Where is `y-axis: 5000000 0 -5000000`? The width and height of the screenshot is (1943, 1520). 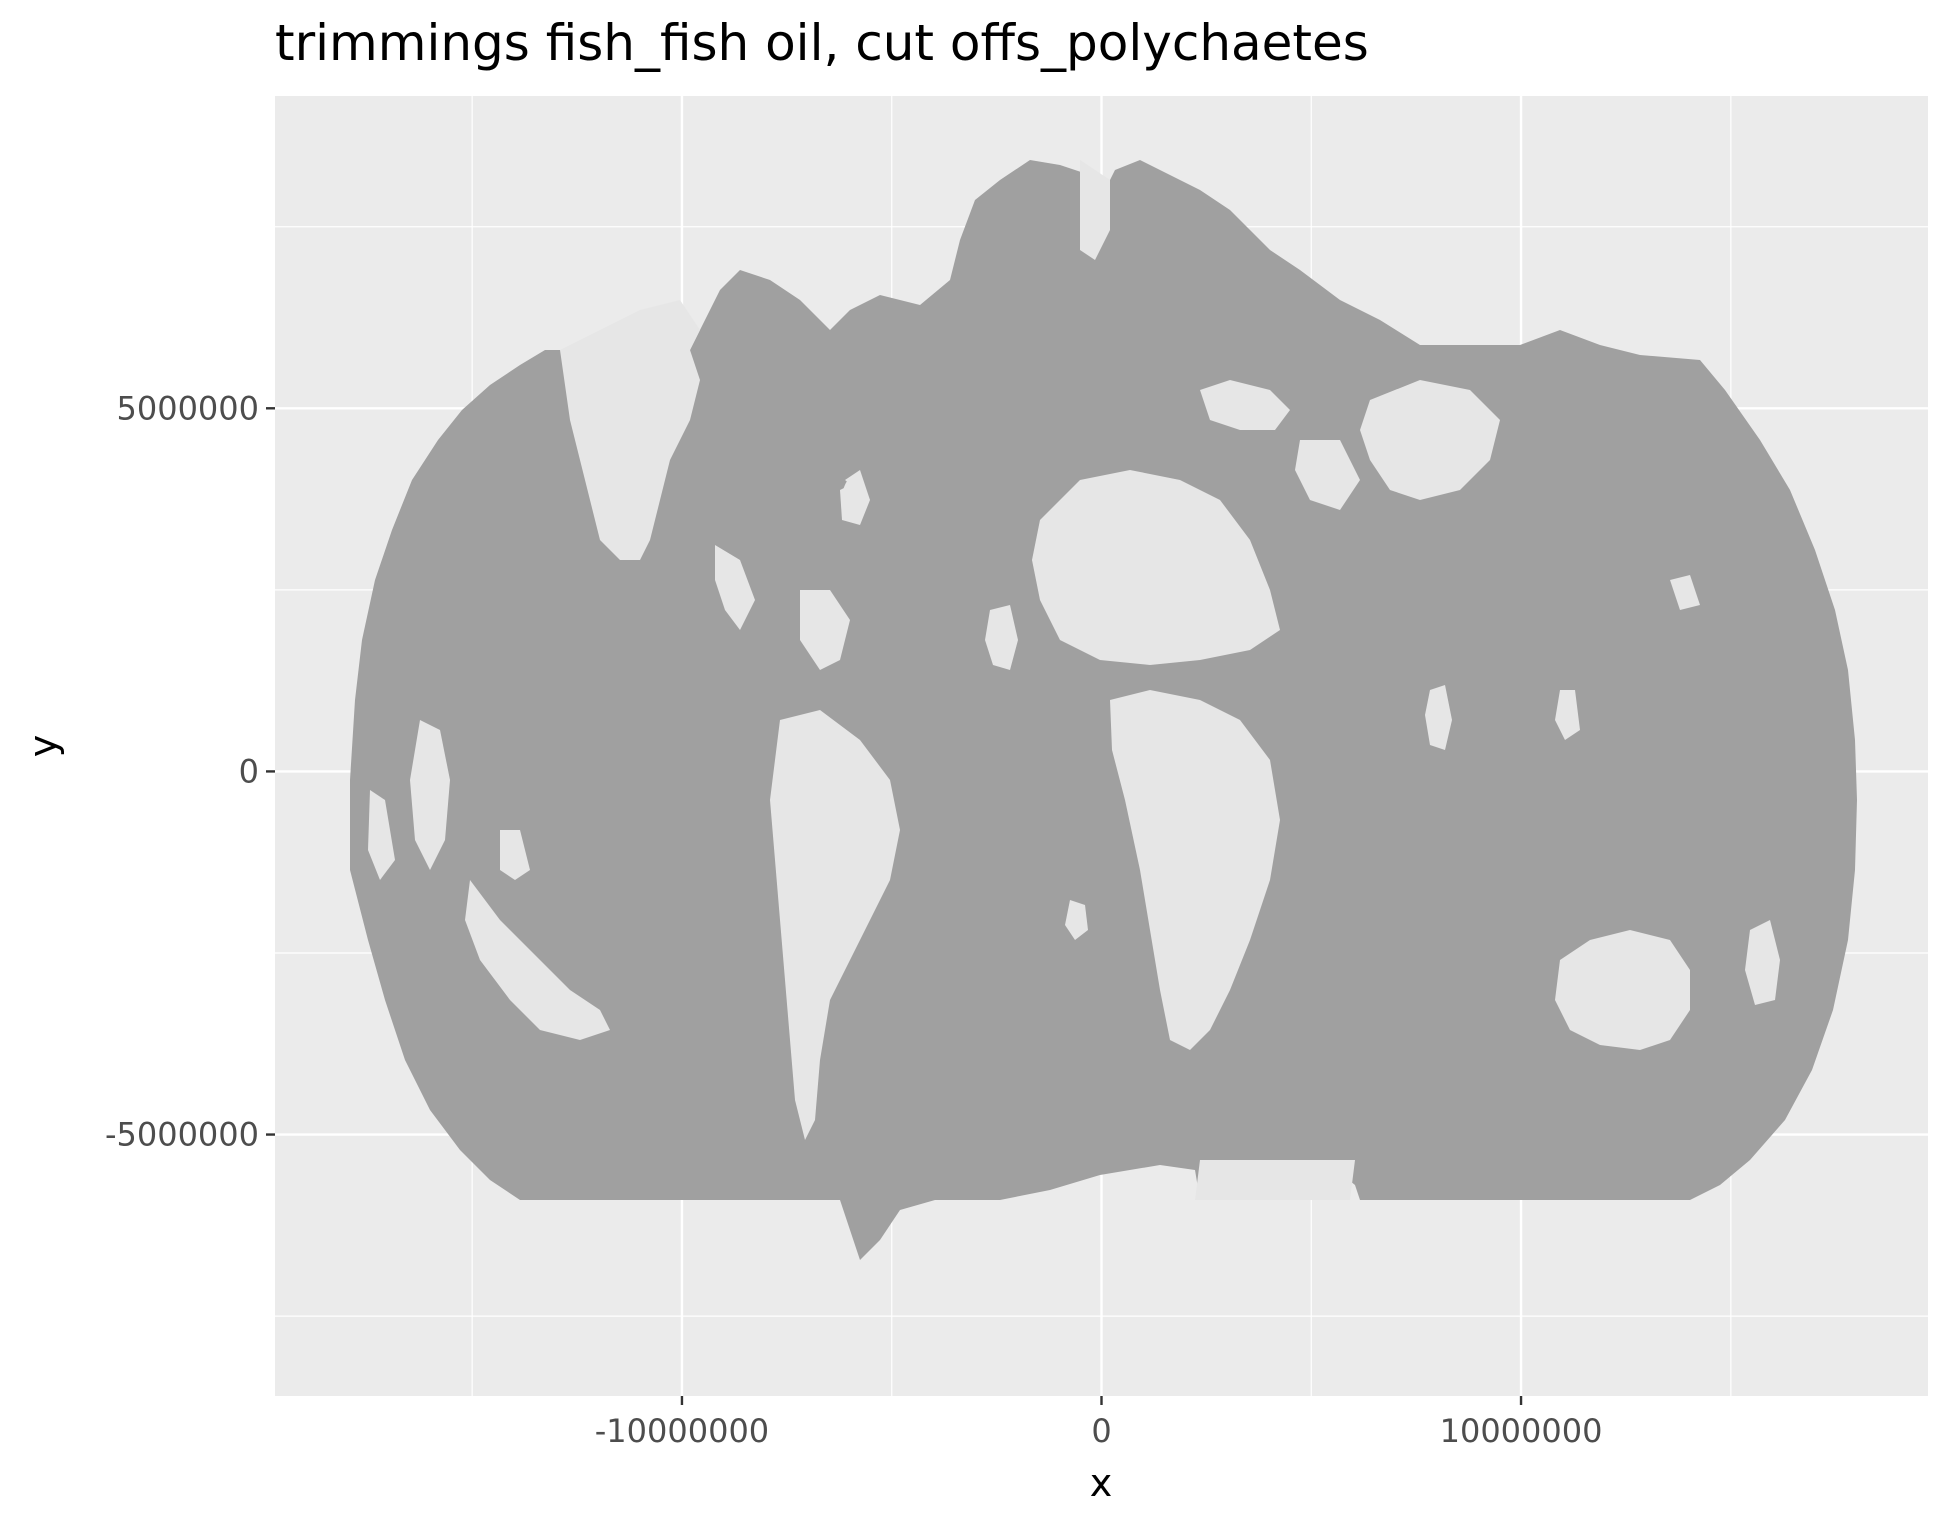
y-axis: 5000000 0 -5000000 is located at coordinates (190, 771).